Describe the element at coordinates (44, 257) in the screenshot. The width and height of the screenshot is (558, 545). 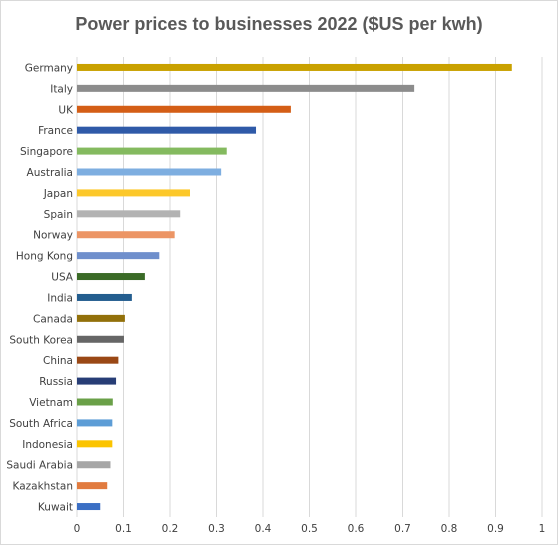
I see `category-label: Hong Kong` at that location.